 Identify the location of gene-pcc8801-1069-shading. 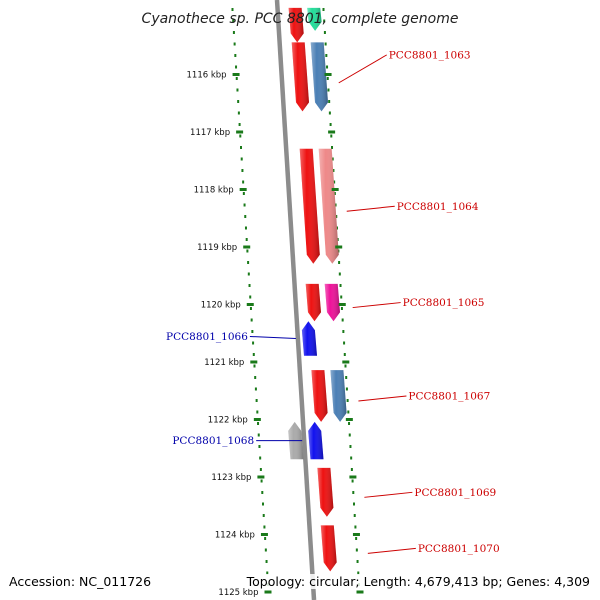
(325, 492).